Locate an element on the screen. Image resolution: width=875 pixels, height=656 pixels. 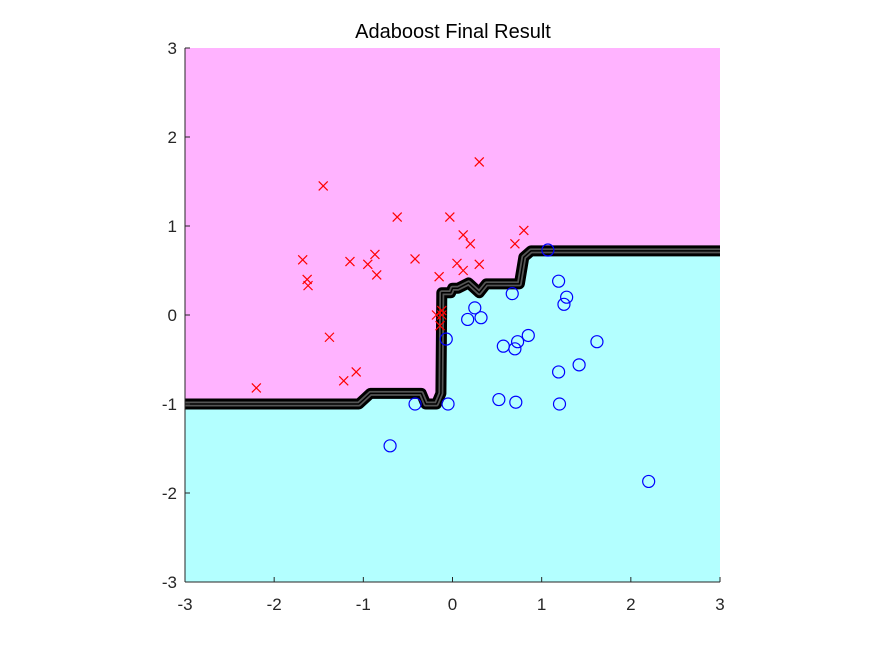
y-tick-label: -3 is located at coordinates (169, 582).